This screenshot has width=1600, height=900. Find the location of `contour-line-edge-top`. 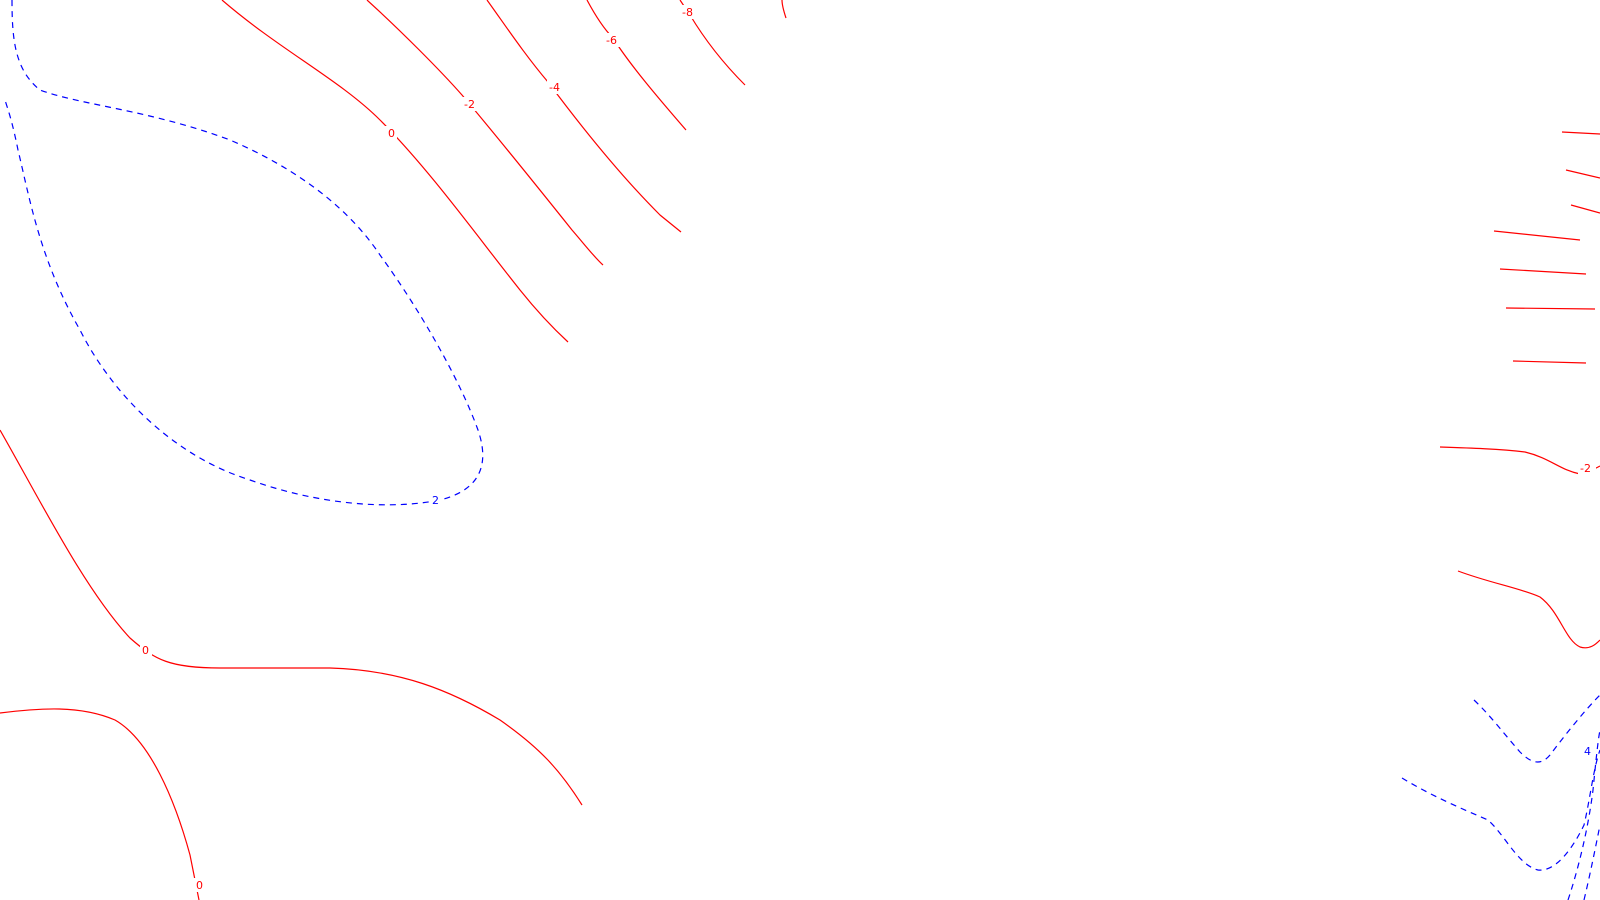

contour-line-edge-top is located at coordinates (784, 9).